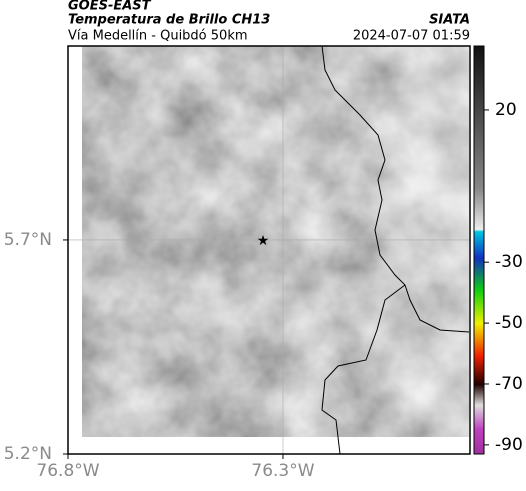 This screenshot has height=491, width=526. Describe the element at coordinates (449, 20) in the screenshot. I see `agency: SIATA` at that location.